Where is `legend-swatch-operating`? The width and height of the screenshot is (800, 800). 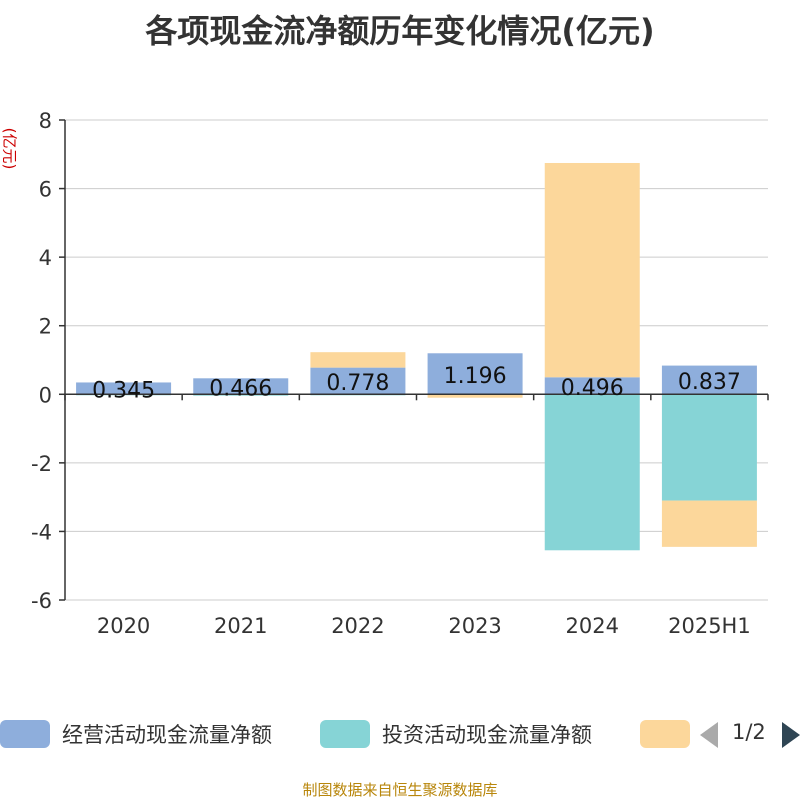
legend-swatch-operating is located at coordinates (25, 734).